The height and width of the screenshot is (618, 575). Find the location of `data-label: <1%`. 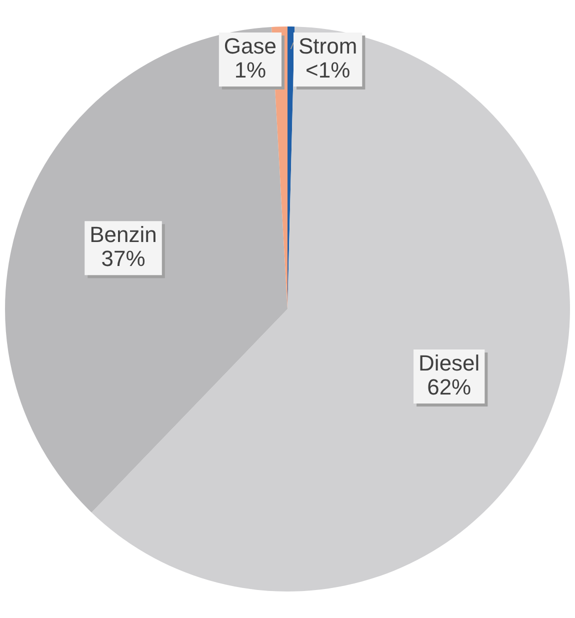

data-label: <1% is located at coordinates (328, 70).